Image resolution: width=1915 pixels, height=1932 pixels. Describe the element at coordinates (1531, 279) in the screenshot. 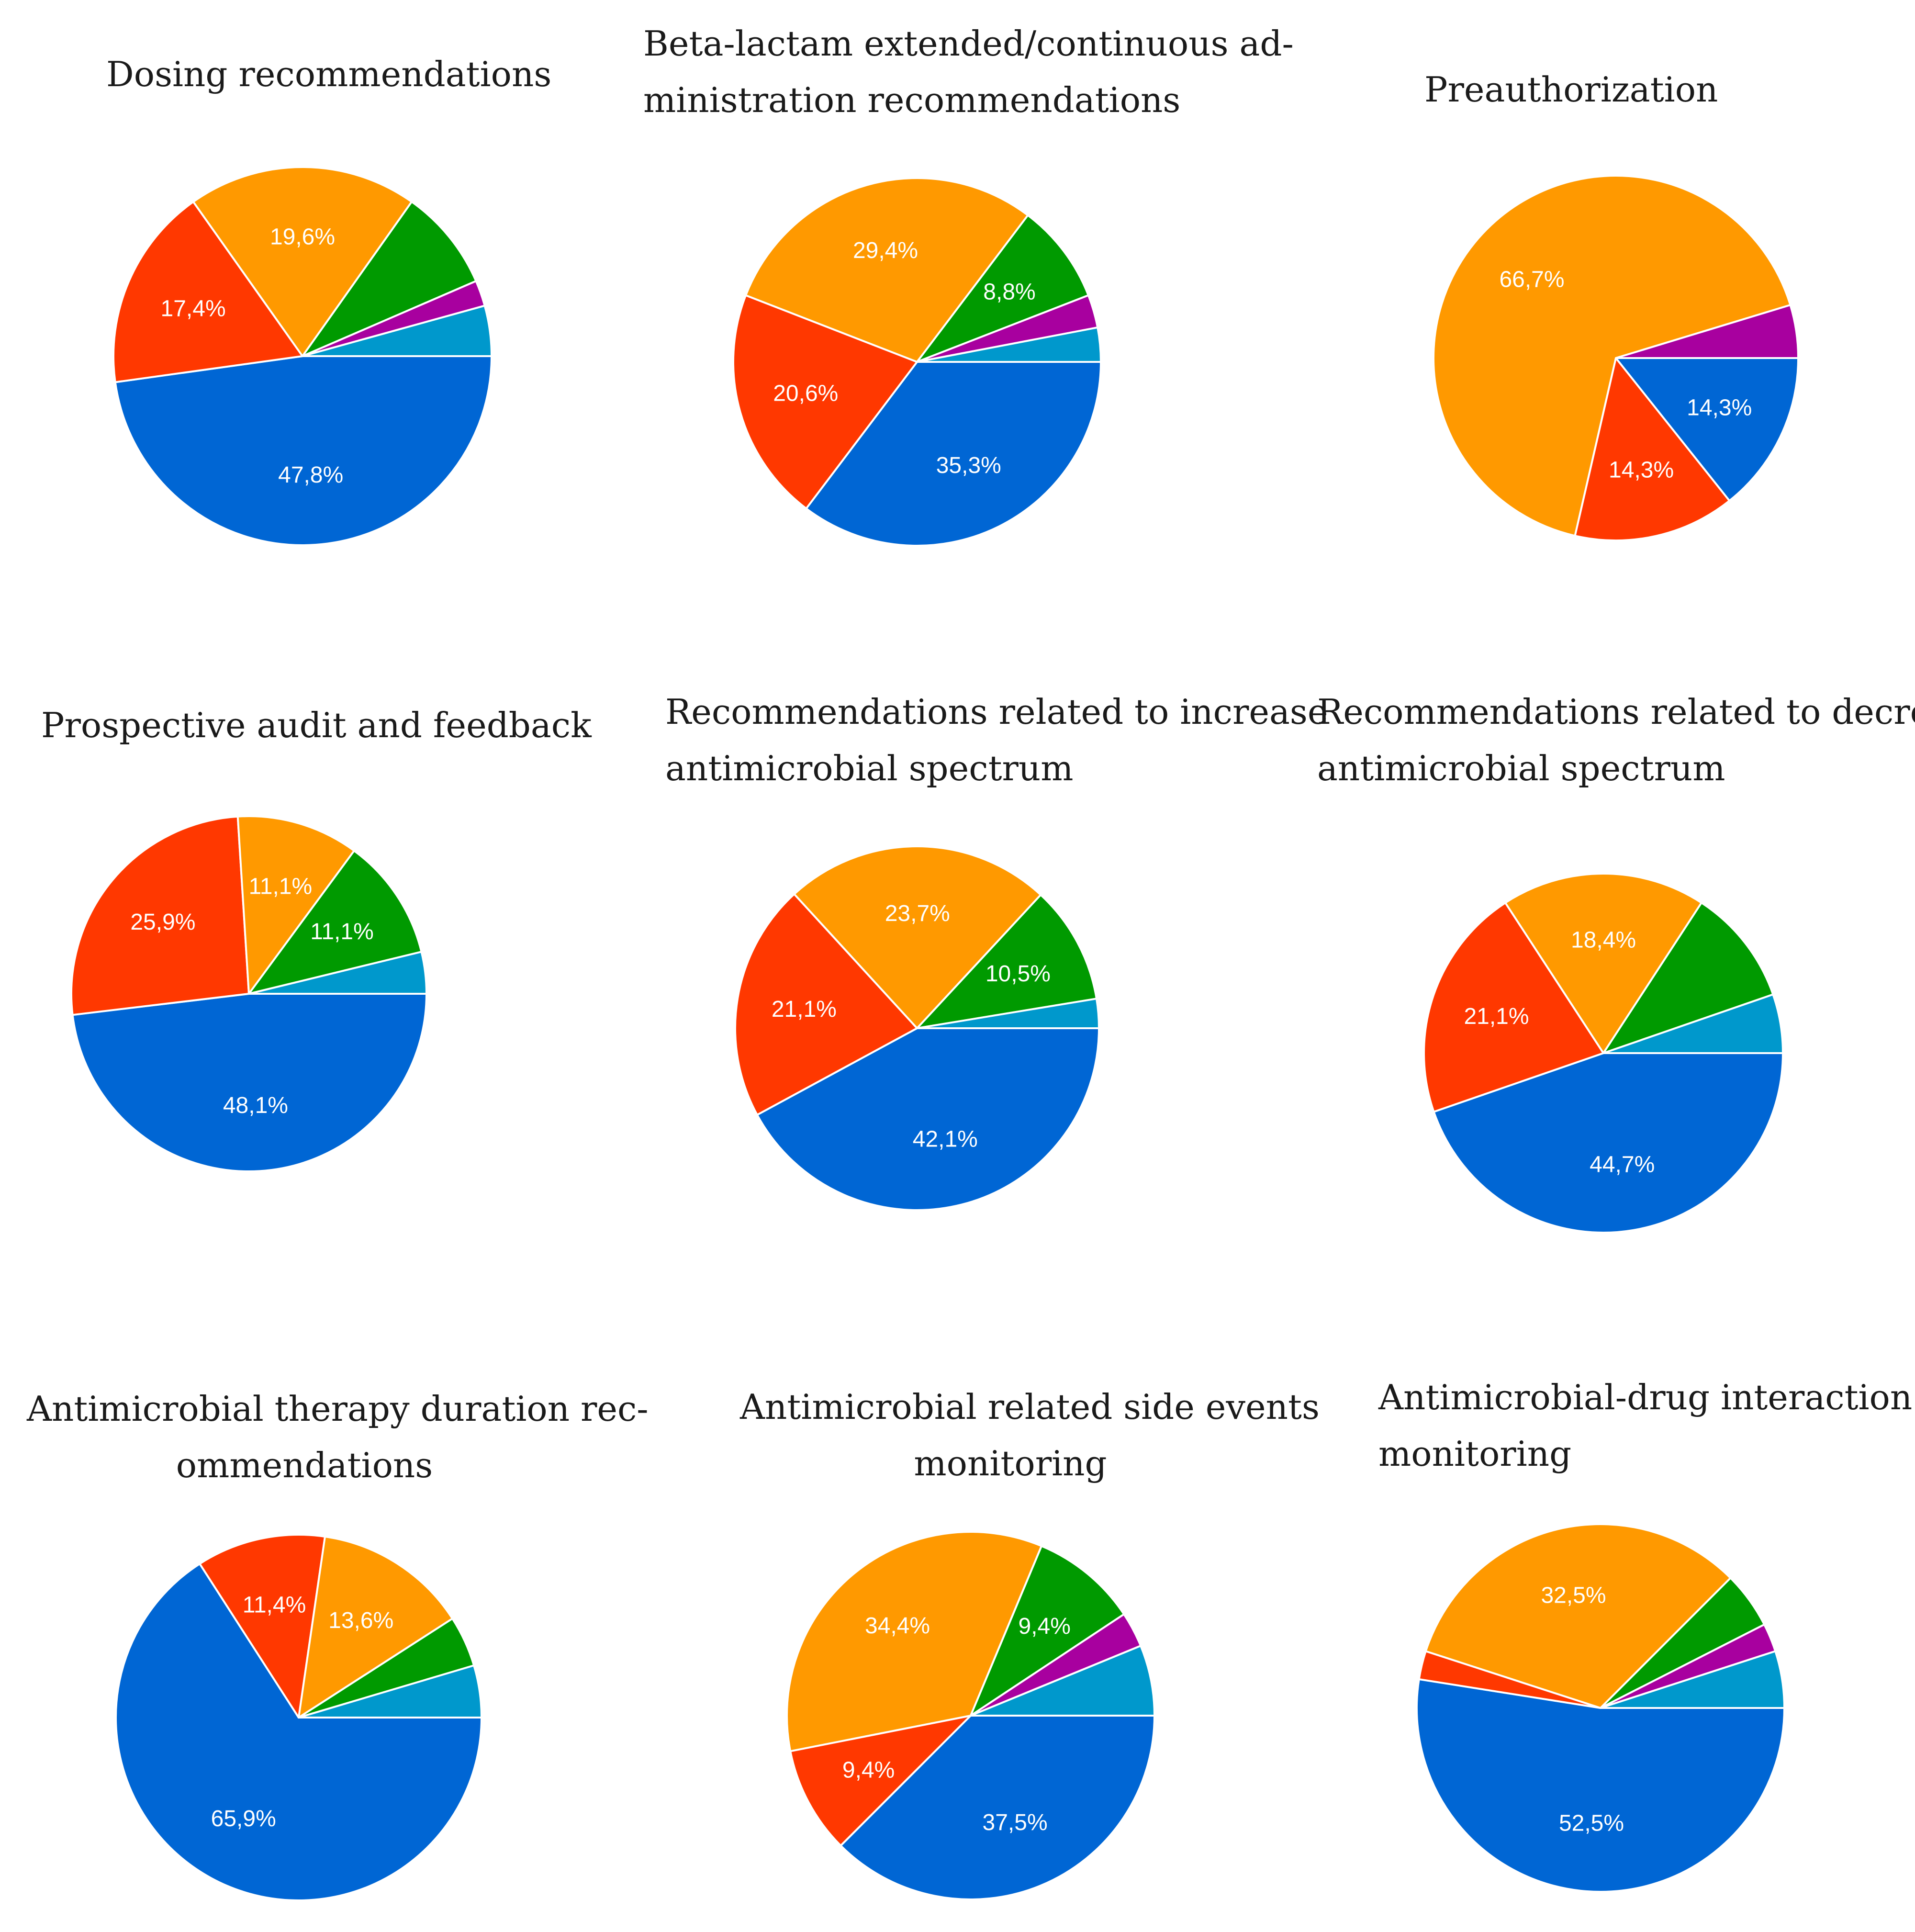

I see `slice-label: 66,7%` at that location.